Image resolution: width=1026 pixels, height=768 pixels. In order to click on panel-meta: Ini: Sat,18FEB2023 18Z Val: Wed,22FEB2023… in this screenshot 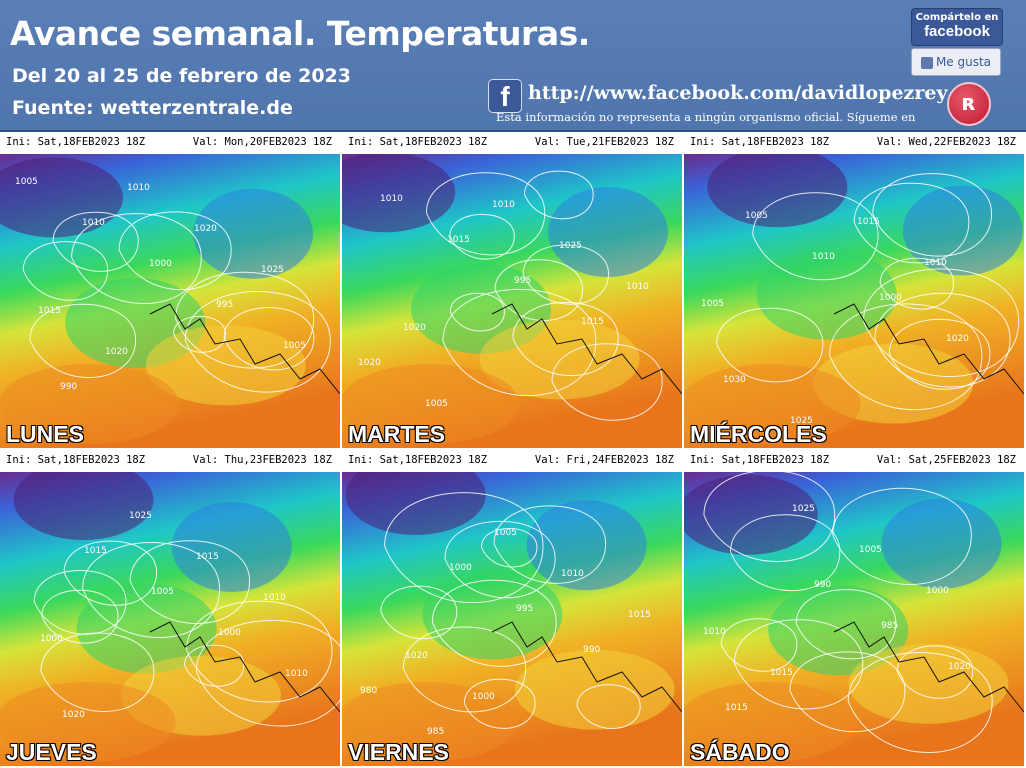, I will do `click(854, 142)`.